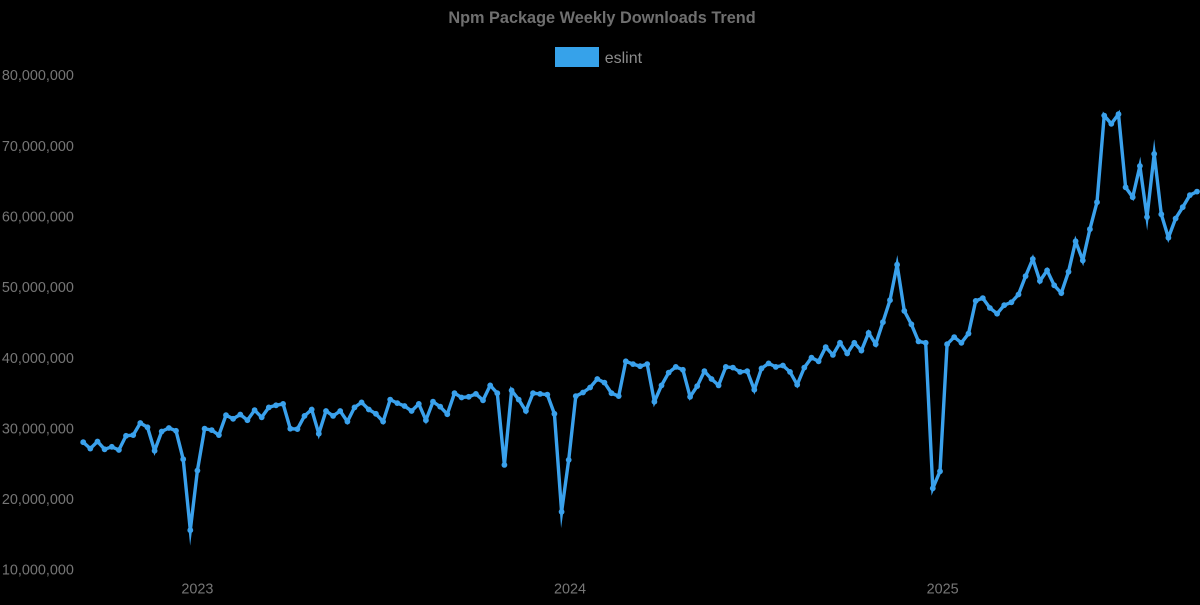 The width and height of the screenshot is (1200, 605). Describe the element at coordinates (38, 218) in the screenshot. I see `svg-text: 60,000,000` at that location.